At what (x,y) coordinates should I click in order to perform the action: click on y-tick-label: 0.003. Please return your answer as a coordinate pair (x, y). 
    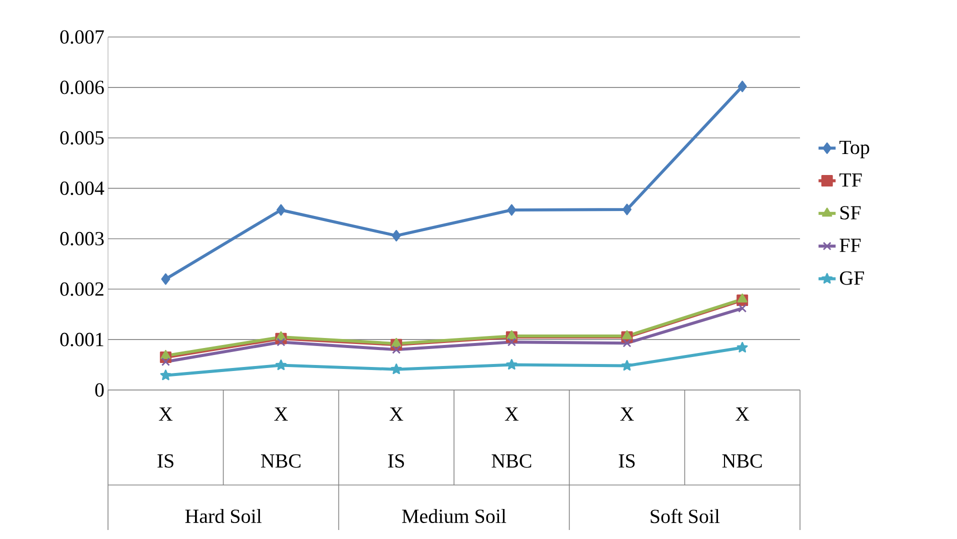
    Looking at the image, I should click on (82, 239).